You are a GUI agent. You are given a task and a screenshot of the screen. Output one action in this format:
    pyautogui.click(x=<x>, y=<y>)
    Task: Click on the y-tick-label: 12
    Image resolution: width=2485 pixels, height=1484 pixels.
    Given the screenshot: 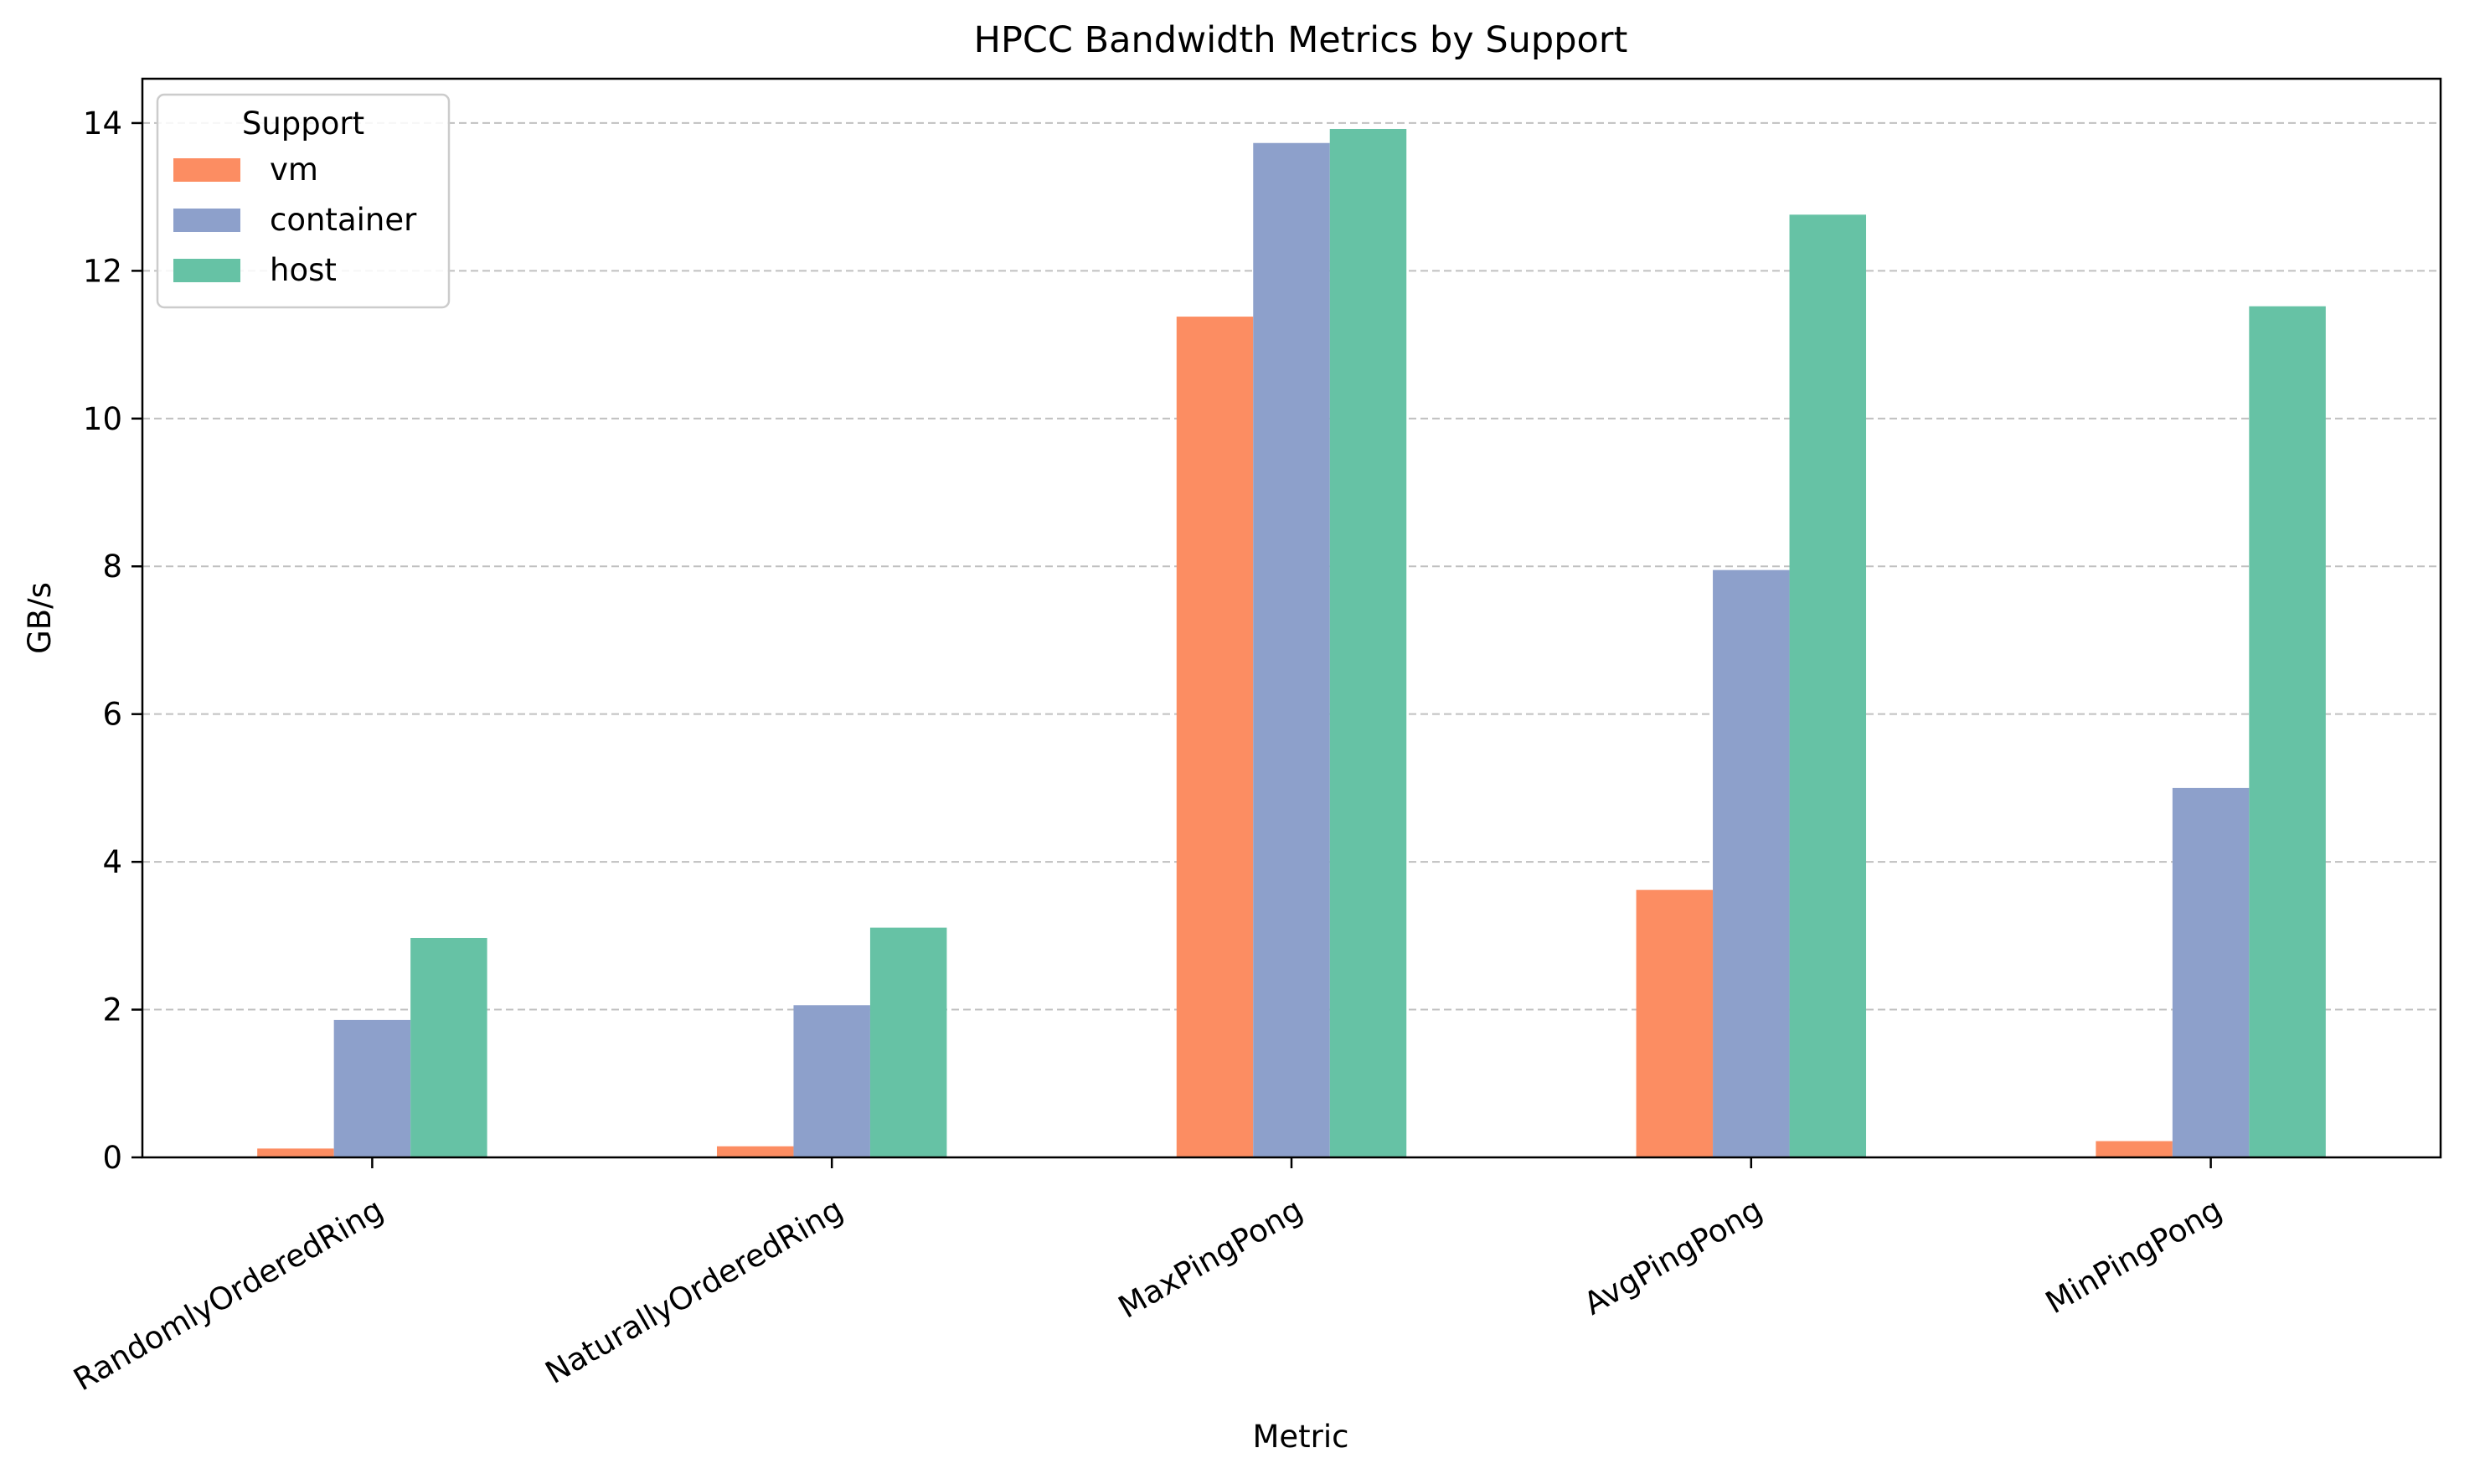 What is the action you would take?
    pyautogui.click(x=102, y=271)
    